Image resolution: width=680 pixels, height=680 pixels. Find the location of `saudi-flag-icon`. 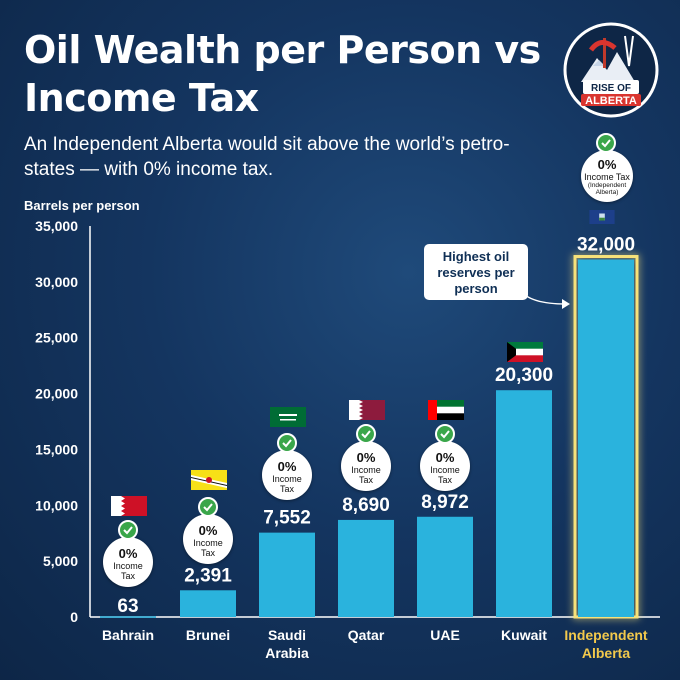

saudi-flag-icon is located at coordinates (288, 417).